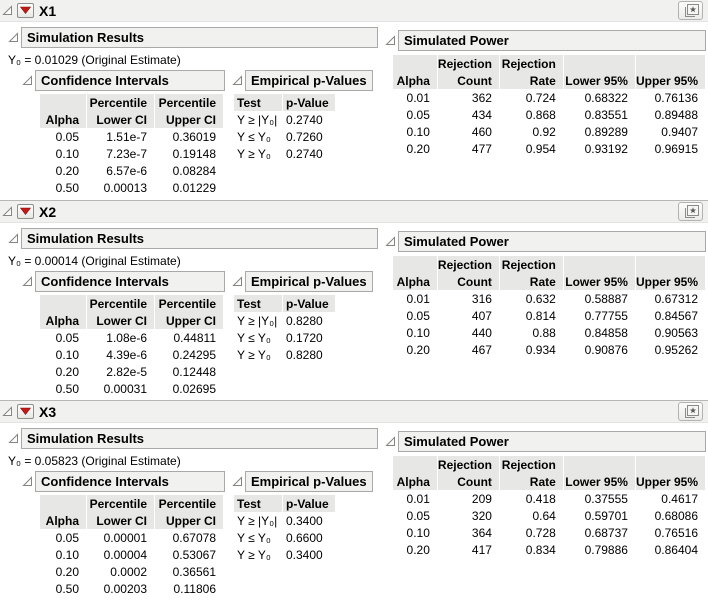 The height and width of the screenshot is (607, 708). I want to click on table-cell: 0.68737, so click(606, 532).